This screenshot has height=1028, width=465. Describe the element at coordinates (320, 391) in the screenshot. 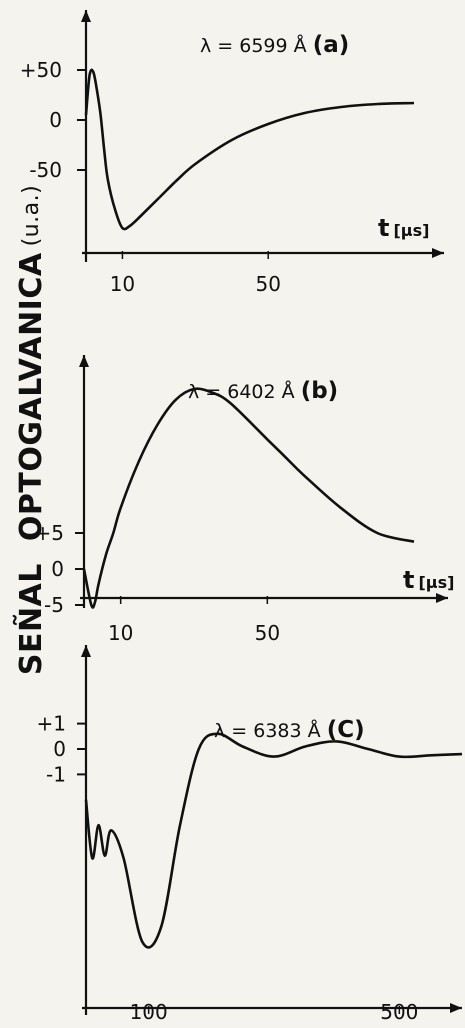

I see `panel-tag: (b)` at that location.